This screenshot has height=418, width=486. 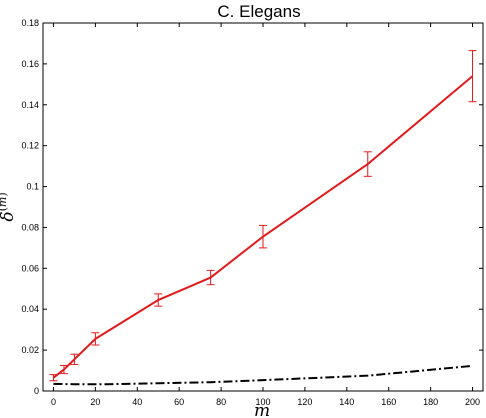 I want to click on chart-title: C. Elegans, so click(x=258, y=11).